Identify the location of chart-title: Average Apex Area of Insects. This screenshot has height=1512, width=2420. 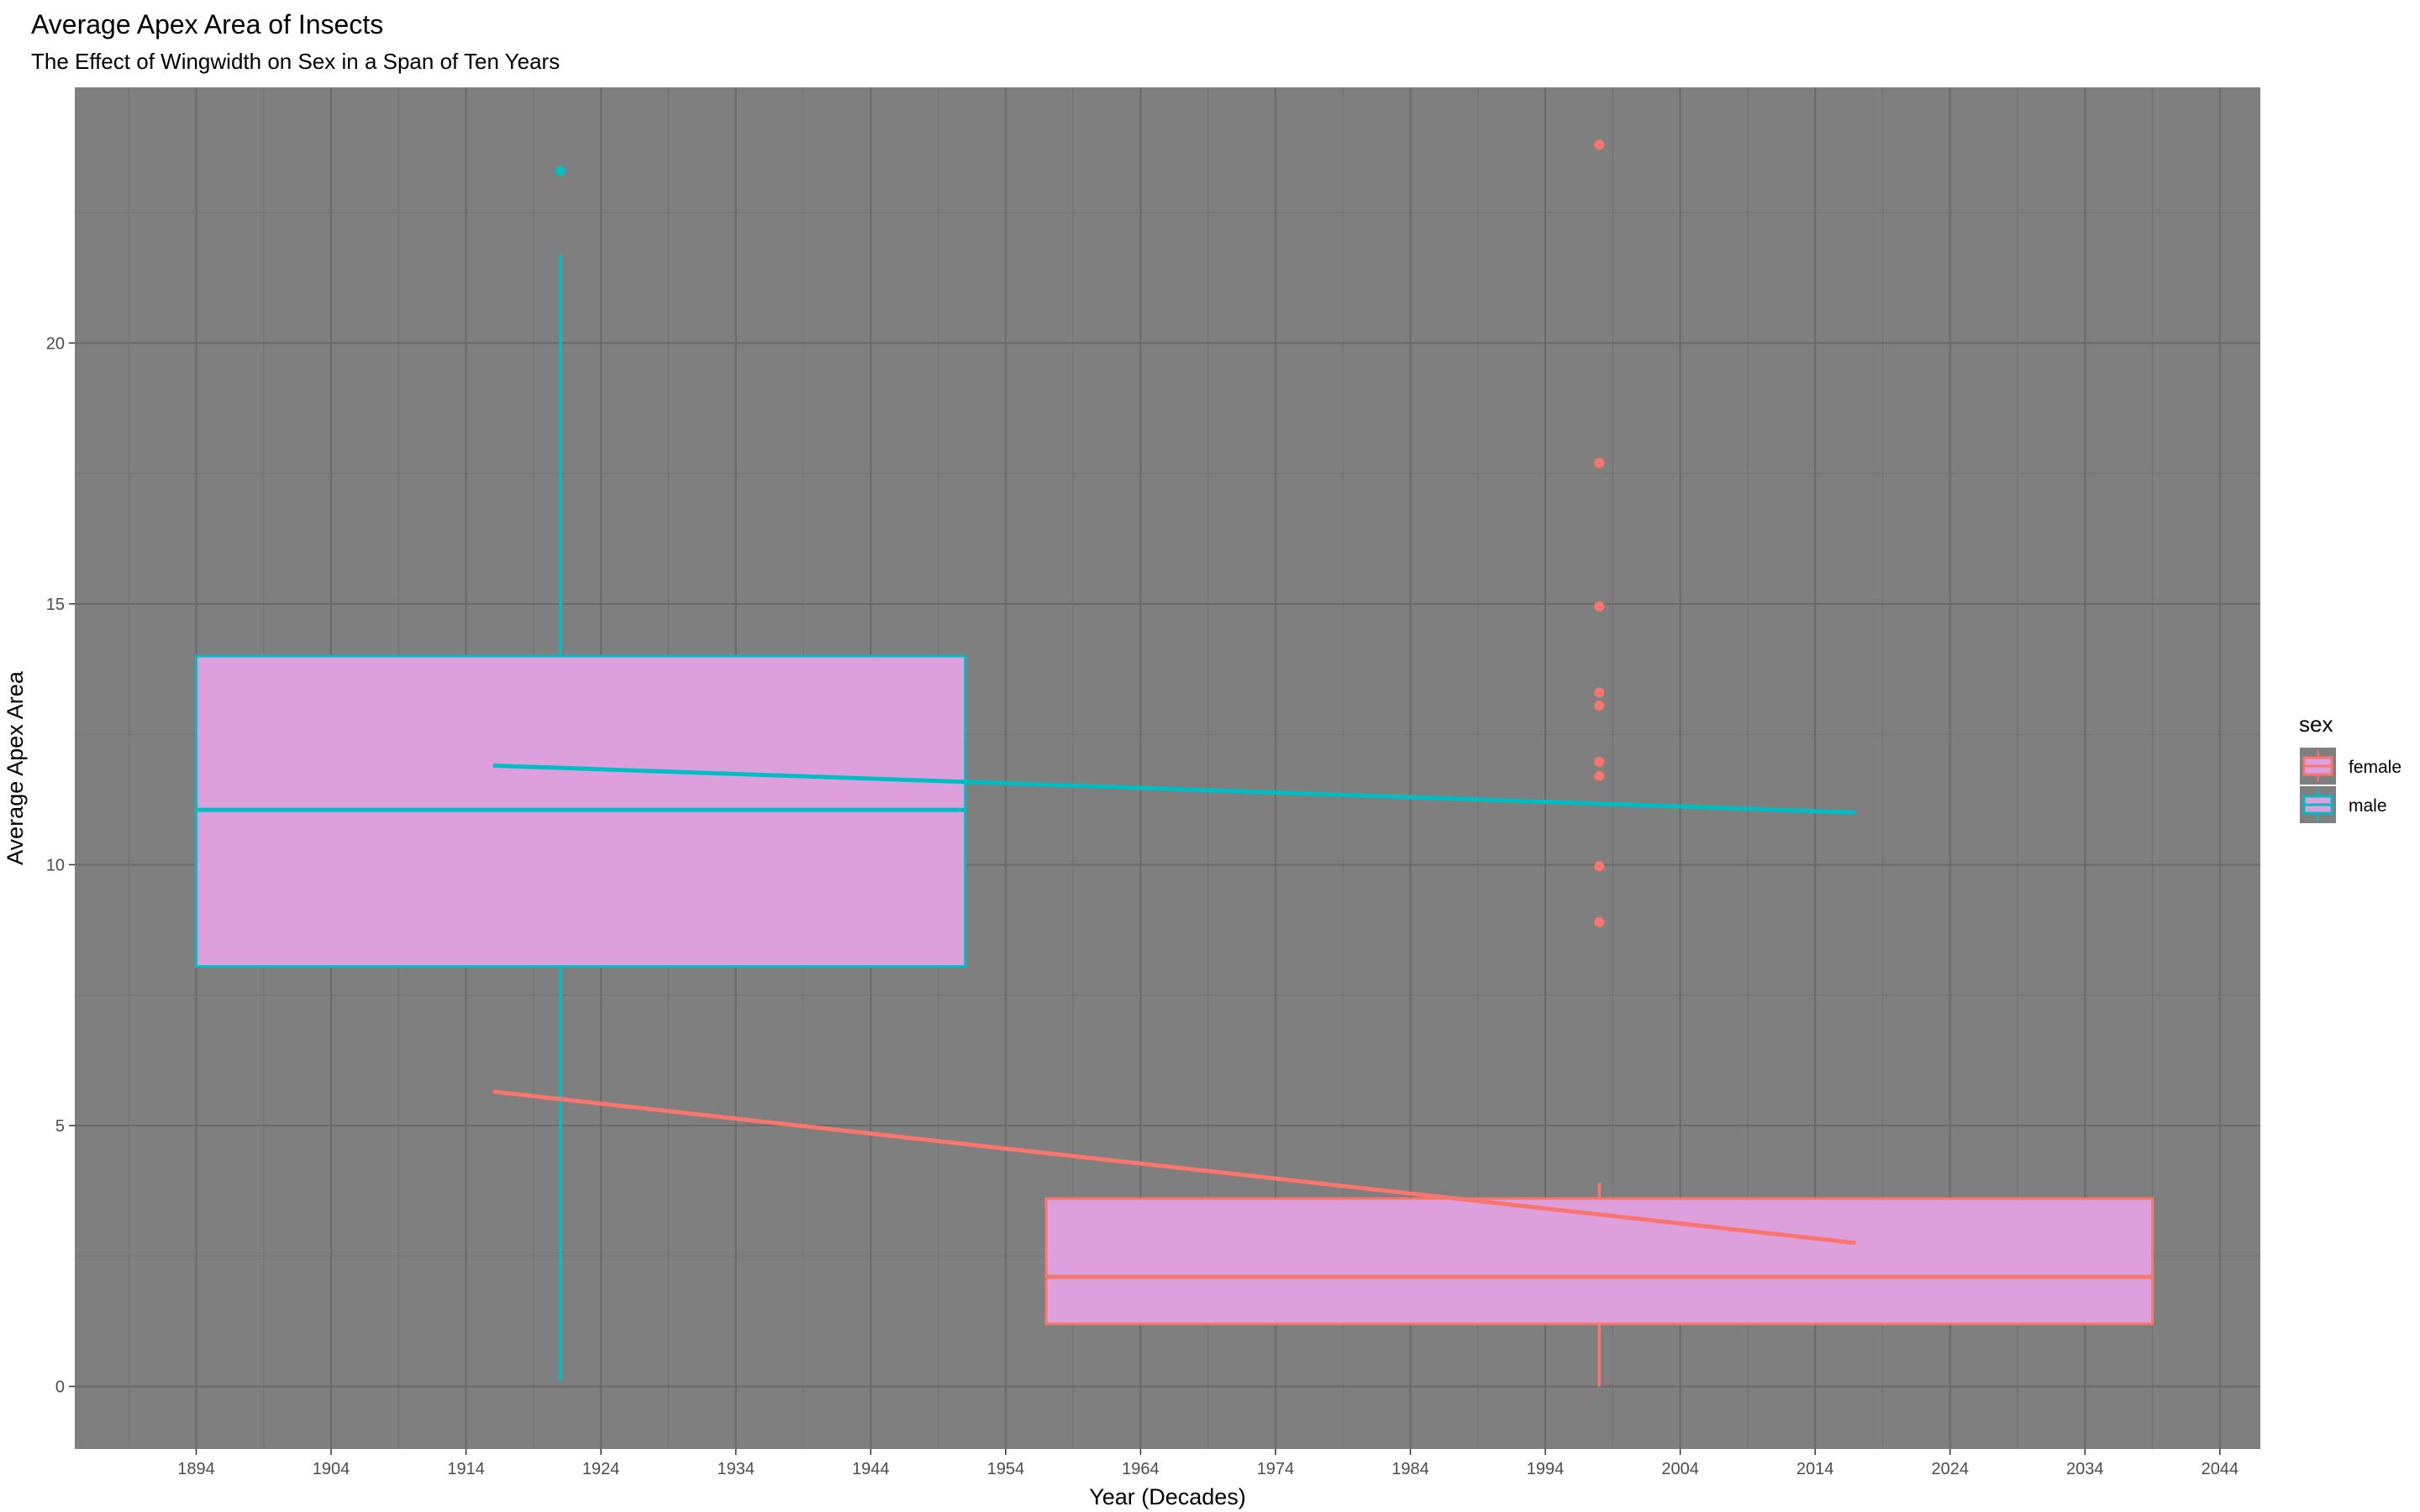
(207, 24).